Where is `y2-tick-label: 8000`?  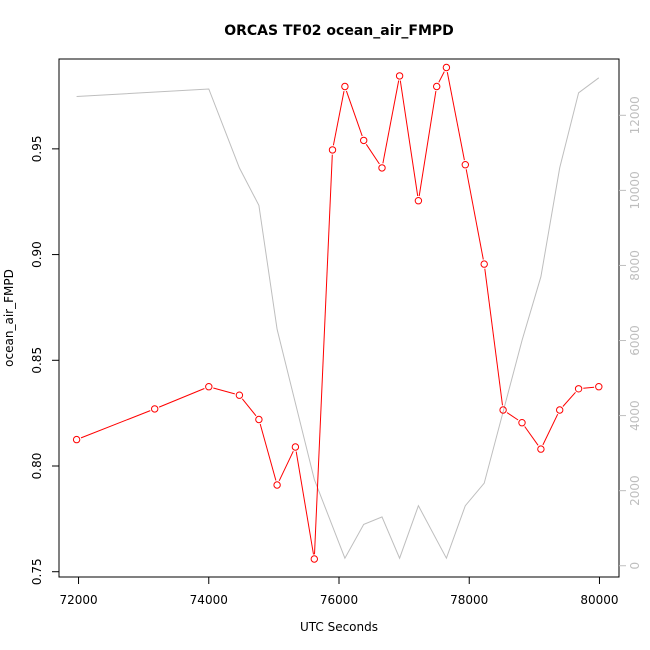 y2-tick-label: 8000 is located at coordinates (635, 265).